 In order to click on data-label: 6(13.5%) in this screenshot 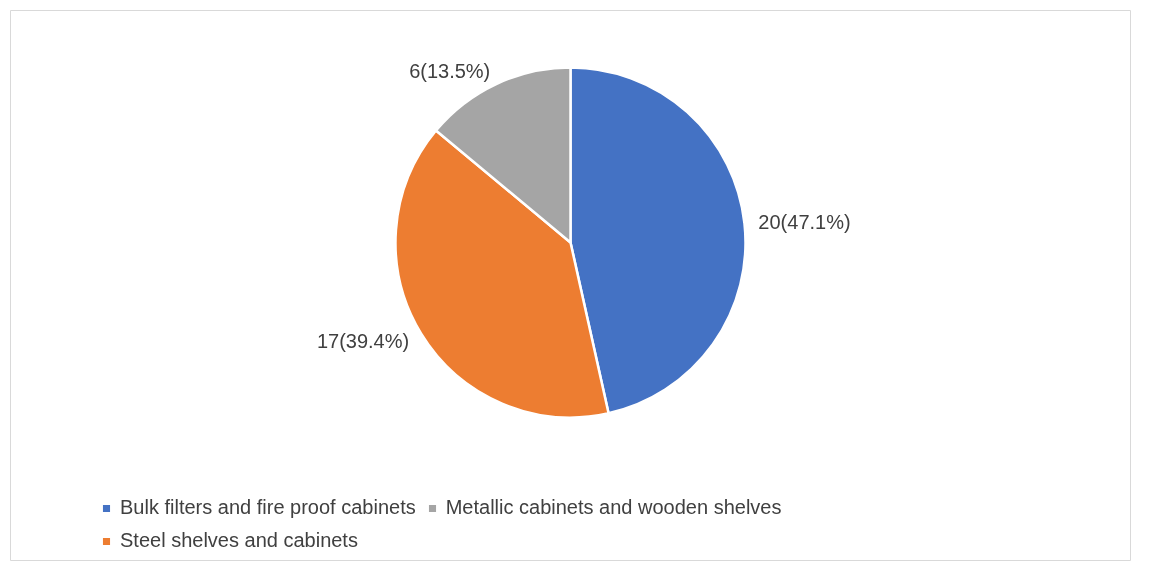, I will do `click(450, 71)`.